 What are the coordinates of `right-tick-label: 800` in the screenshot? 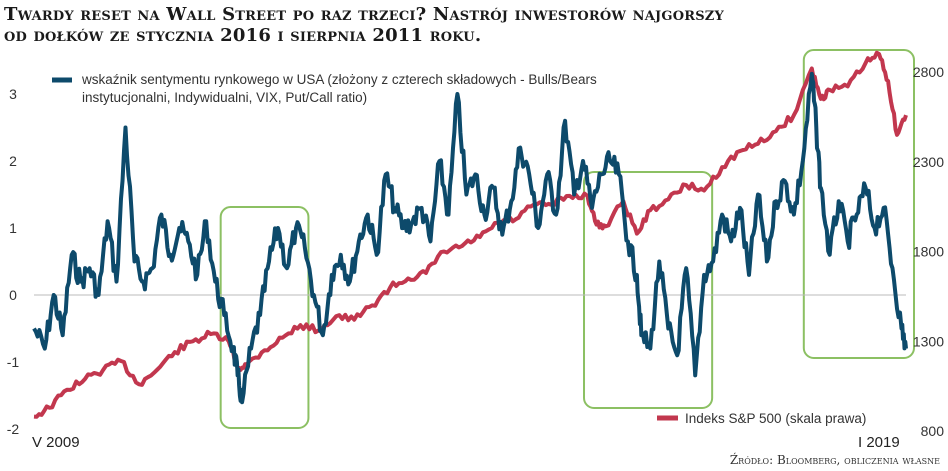 It's located at (933, 431).